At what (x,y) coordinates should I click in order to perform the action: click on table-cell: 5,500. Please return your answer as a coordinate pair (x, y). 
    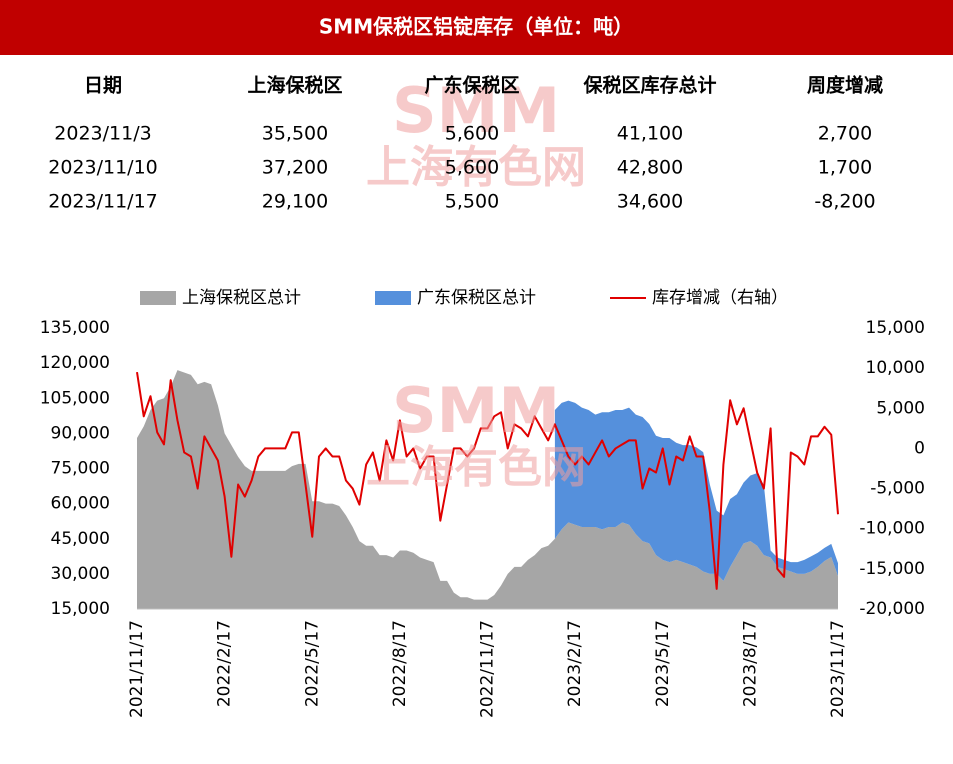
    Looking at the image, I should click on (472, 202).